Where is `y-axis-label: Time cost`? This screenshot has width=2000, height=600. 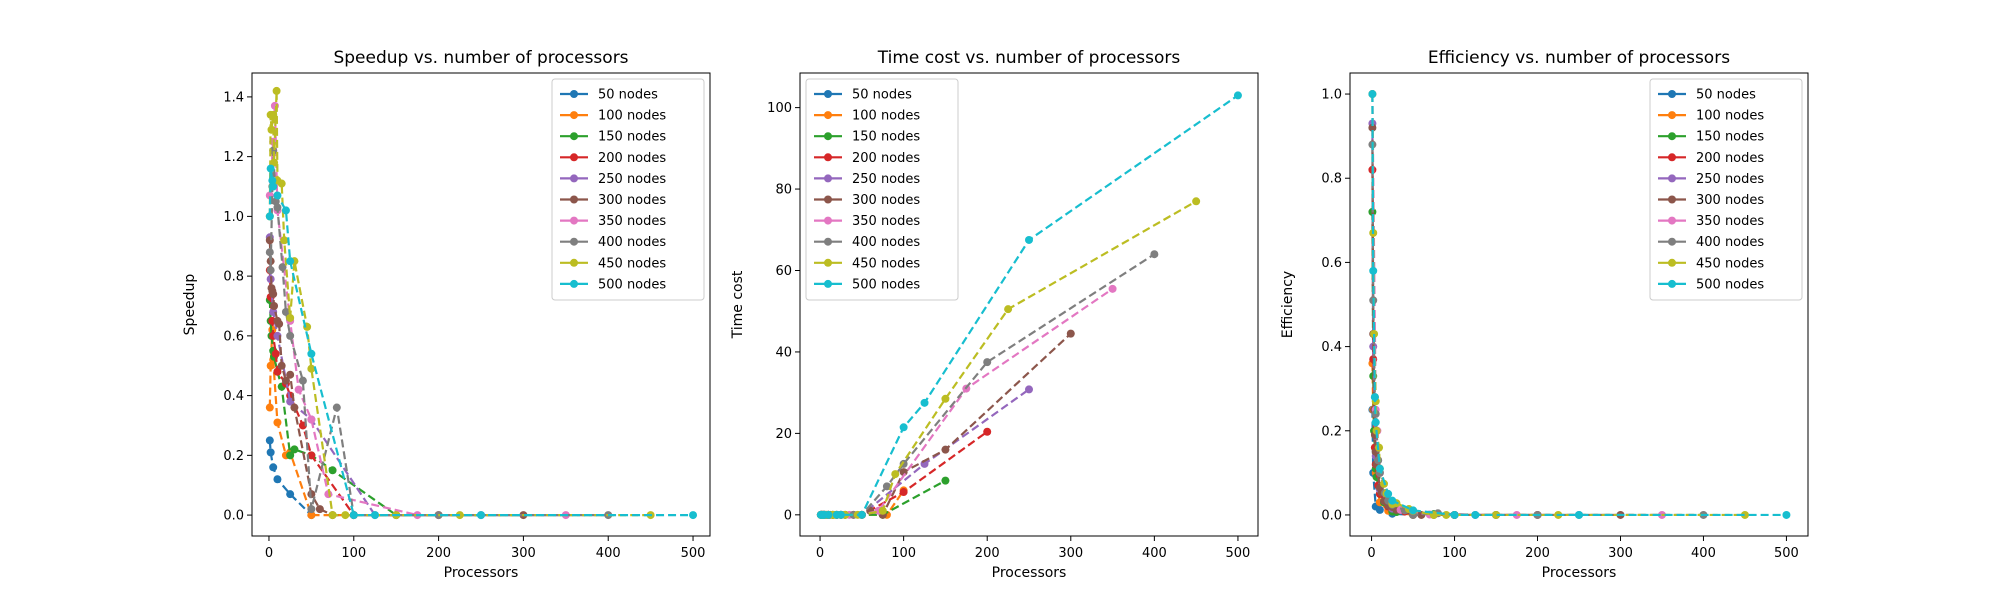
y-axis-label: Time cost is located at coordinates (738, 304).